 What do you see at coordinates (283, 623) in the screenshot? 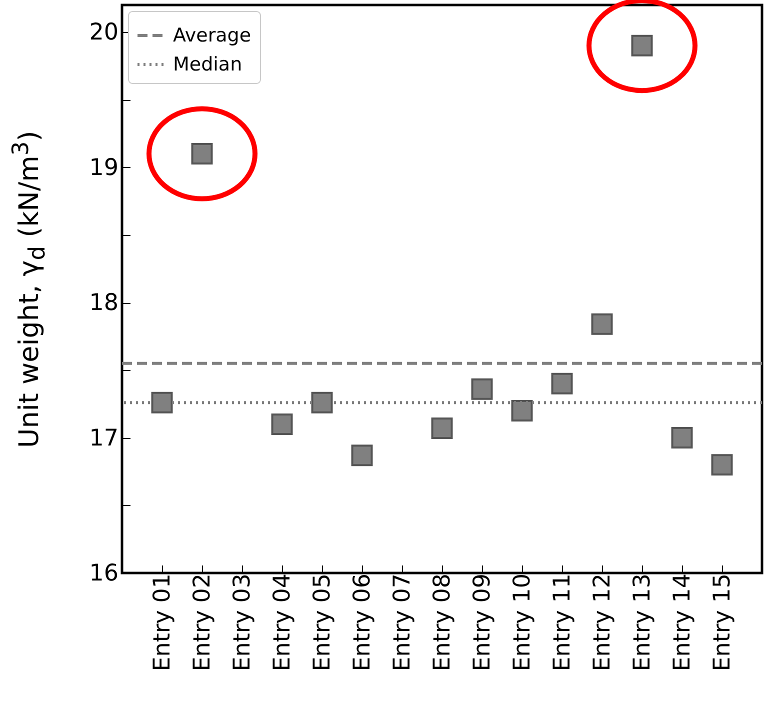
I see `x-tick-label: Entry 04` at bounding box center [283, 623].